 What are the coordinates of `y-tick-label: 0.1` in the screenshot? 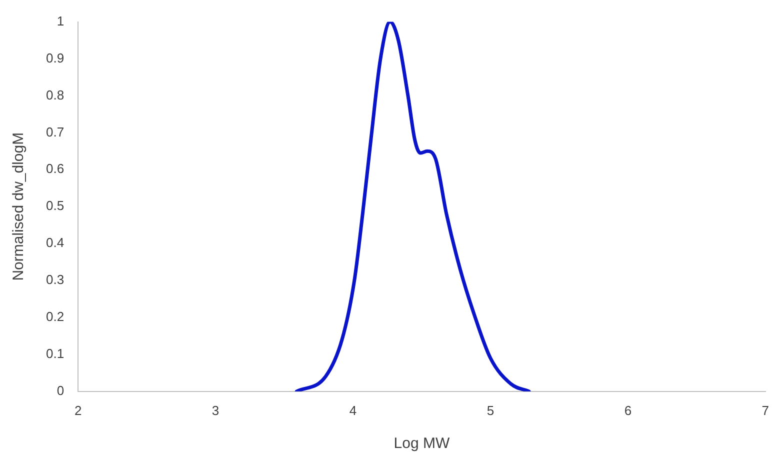 It's located at (55, 354).